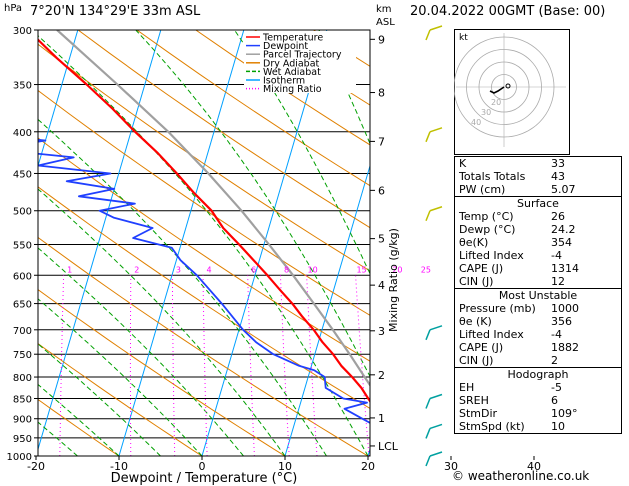 The width and height of the screenshot is (629, 486). Describe the element at coordinates (538, 400) in the screenshot. I see `table-row: SREH 6` at that location.